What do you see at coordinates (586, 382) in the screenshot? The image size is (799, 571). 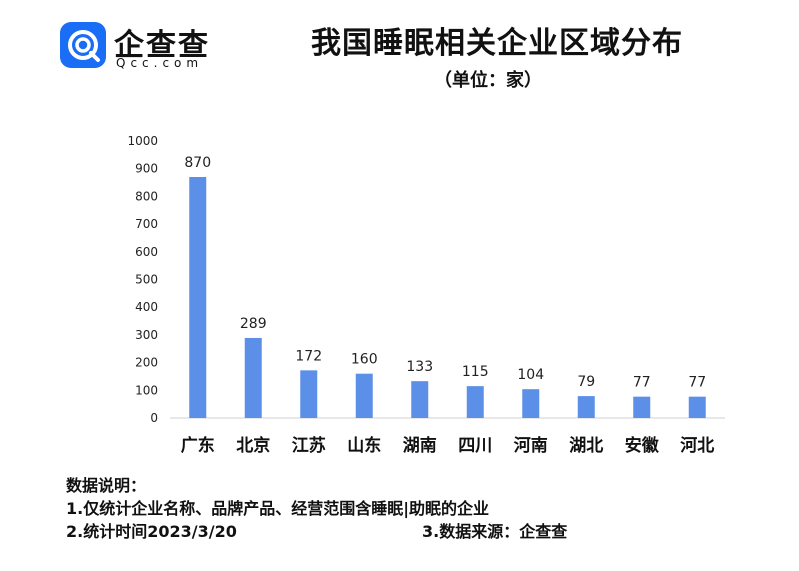 I see `bar-value-label: 79` at bounding box center [586, 382].